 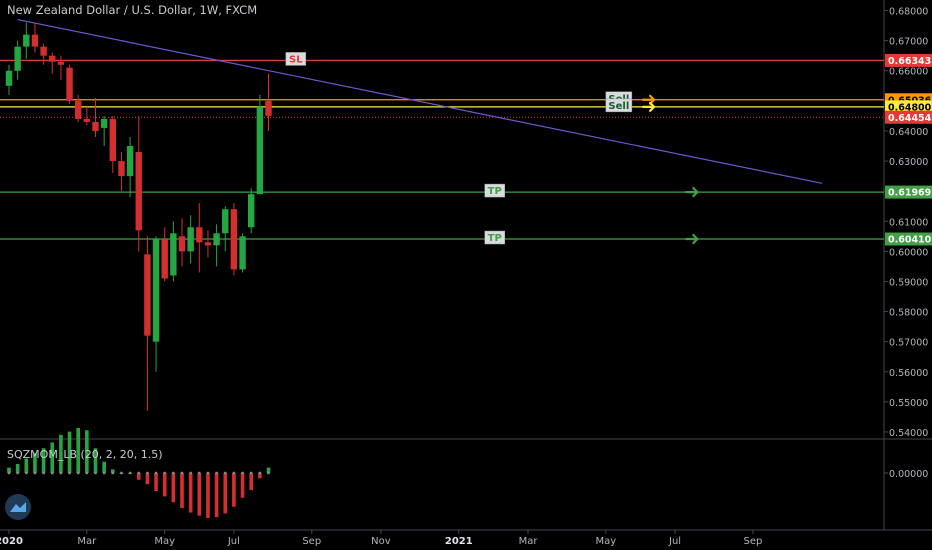 I want to click on indicator-tick-label: 0.00000, so click(x=908, y=474).